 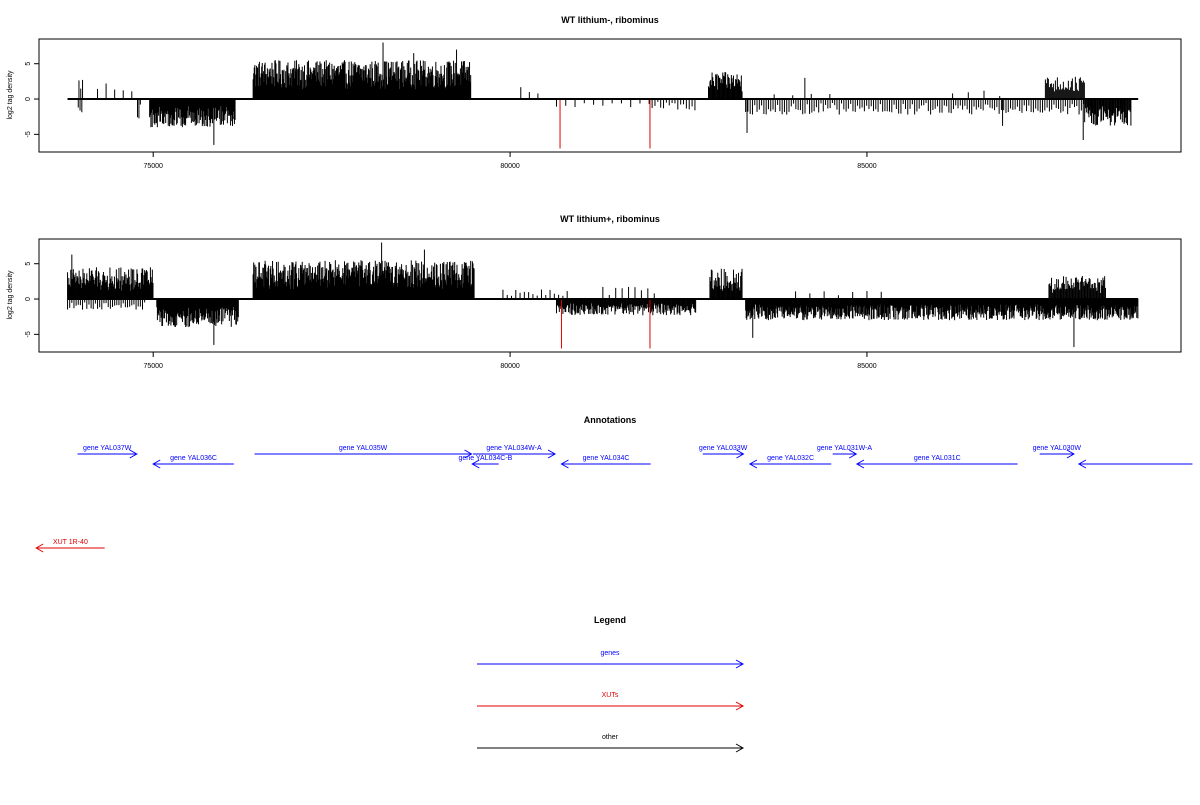 I want to click on legend-title: Legend, so click(x=610, y=620).